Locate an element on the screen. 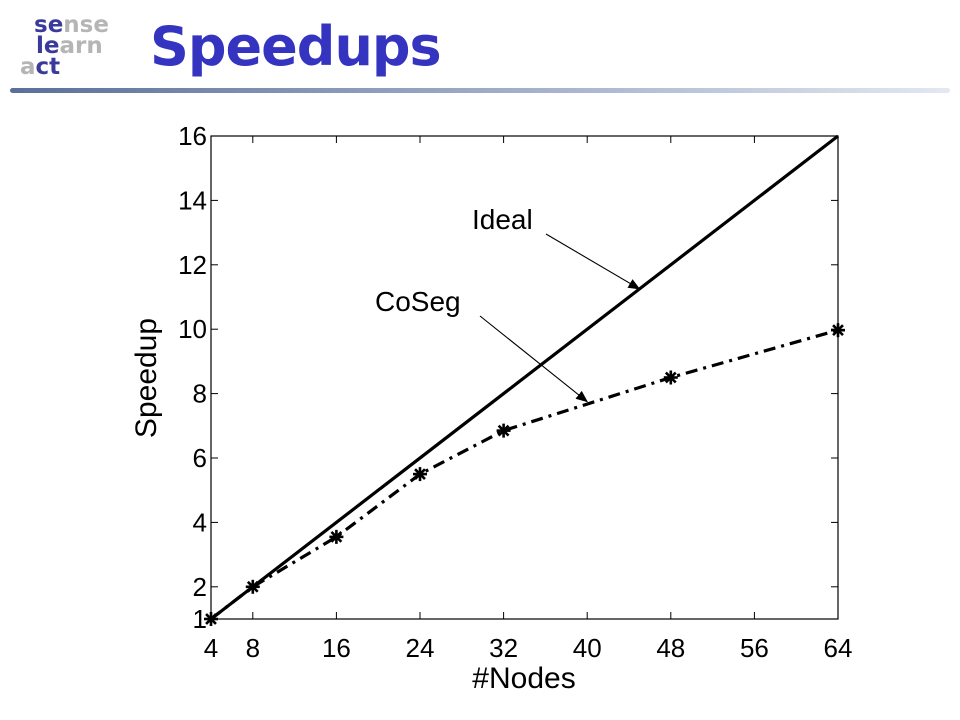  x-tick-label: 56 is located at coordinates (754, 648).